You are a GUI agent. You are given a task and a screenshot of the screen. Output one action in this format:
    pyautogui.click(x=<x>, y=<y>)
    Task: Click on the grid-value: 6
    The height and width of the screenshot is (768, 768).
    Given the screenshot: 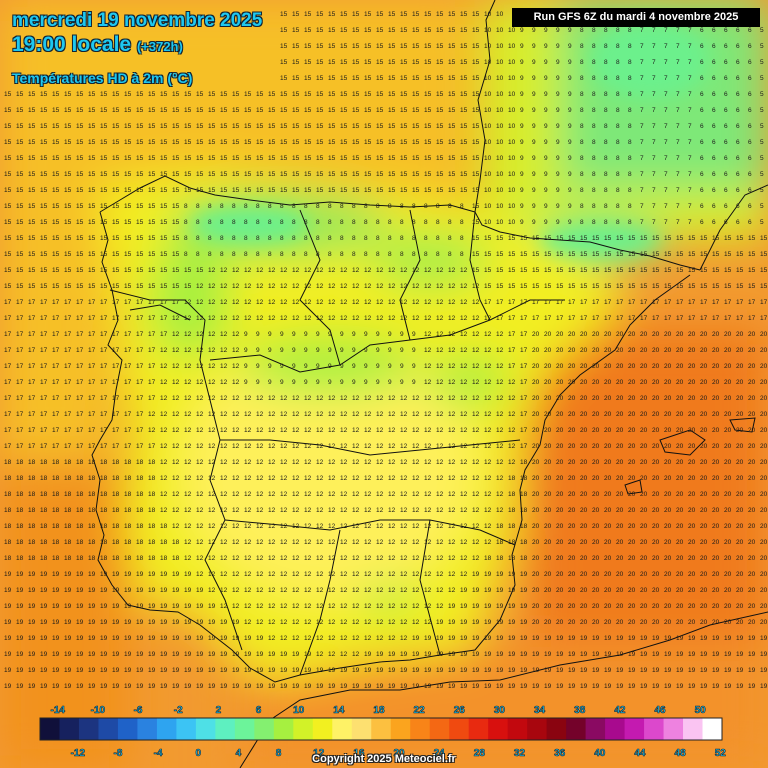 What is the action you would take?
    pyautogui.click(x=702, y=78)
    